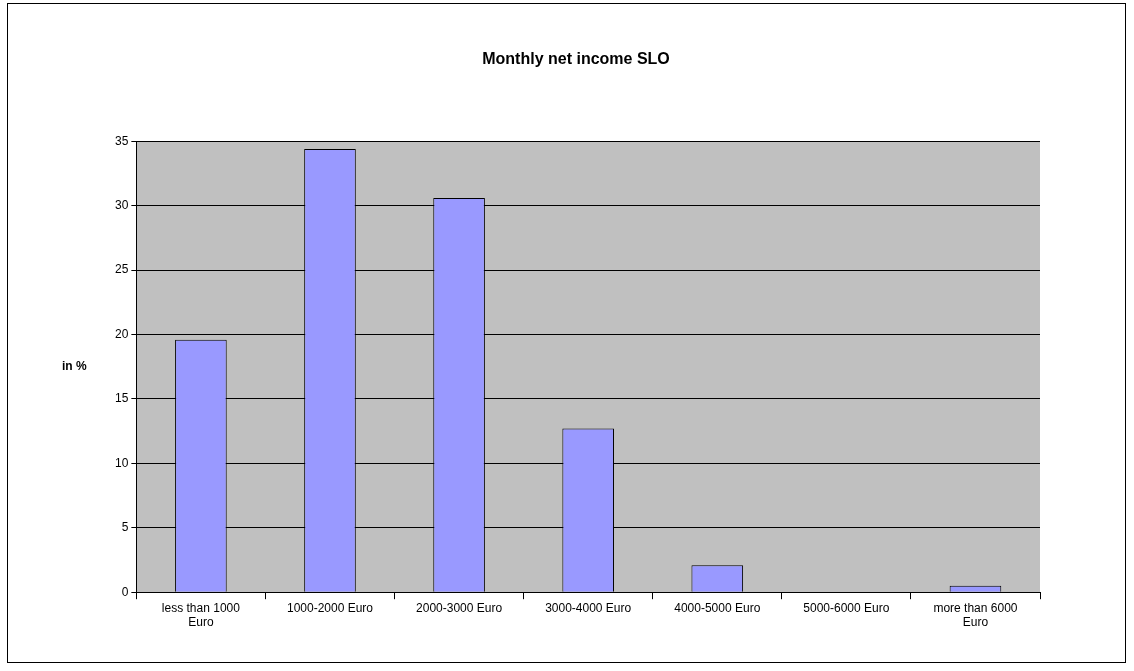 The height and width of the screenshot is (671, 1134). What do you see at coordinates (201, 615) in the screenshot?
I see `x-tick-label: less than 1000 Euro` at bounding box center [201, 615].